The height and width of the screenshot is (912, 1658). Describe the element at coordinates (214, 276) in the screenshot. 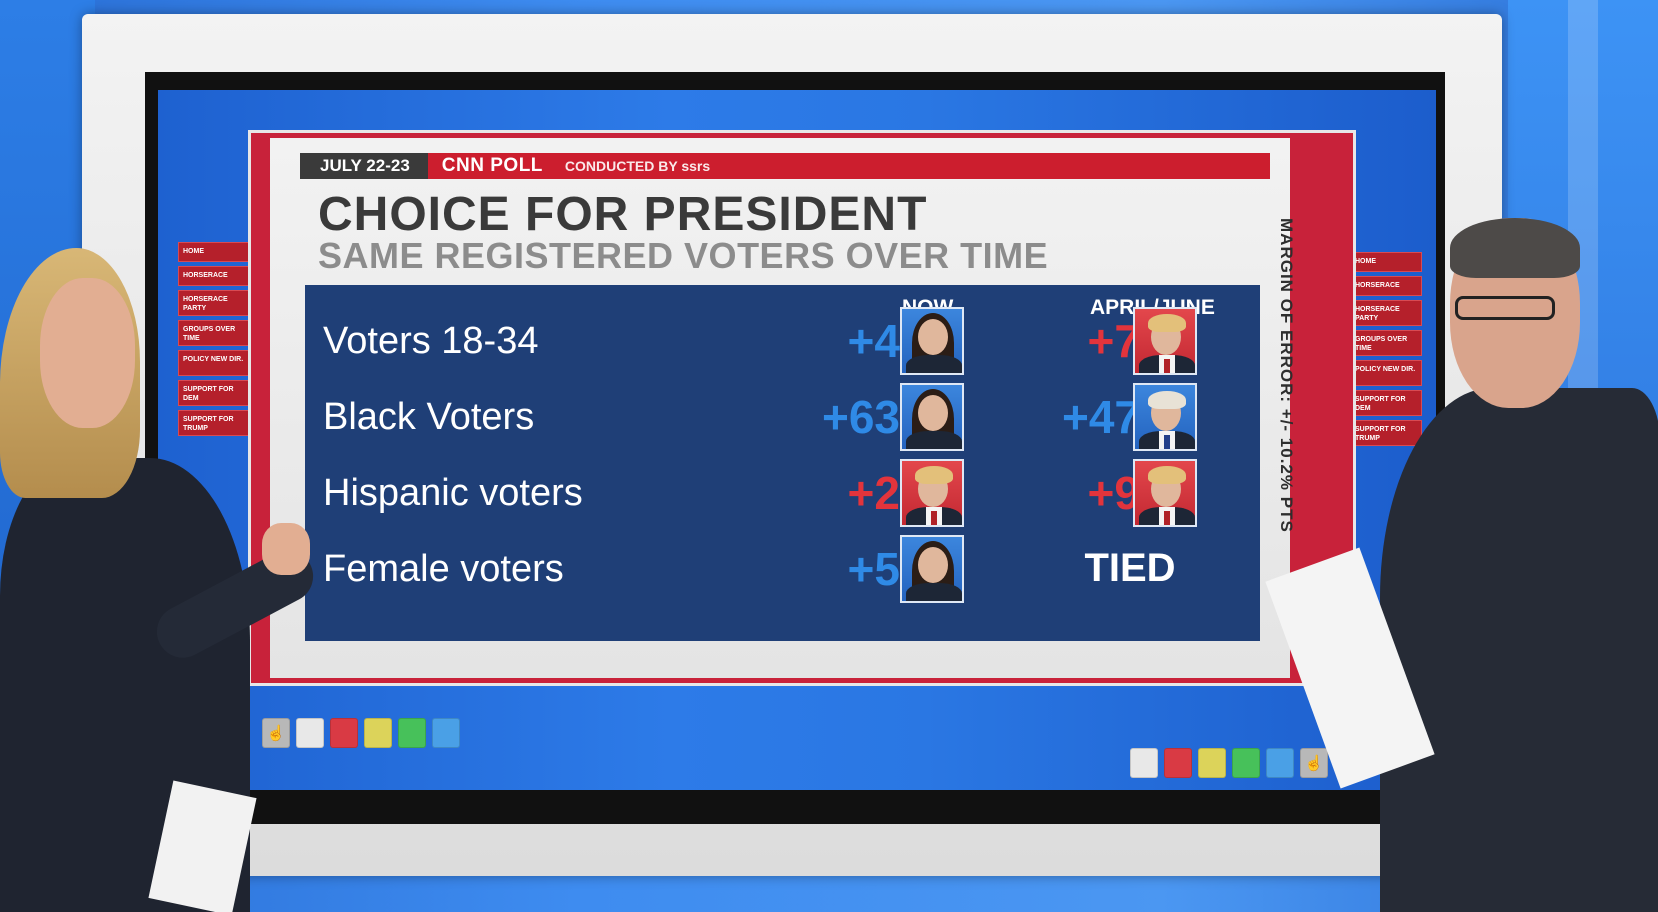

I see `side-menu-horserace: HORSERACE` at that location.